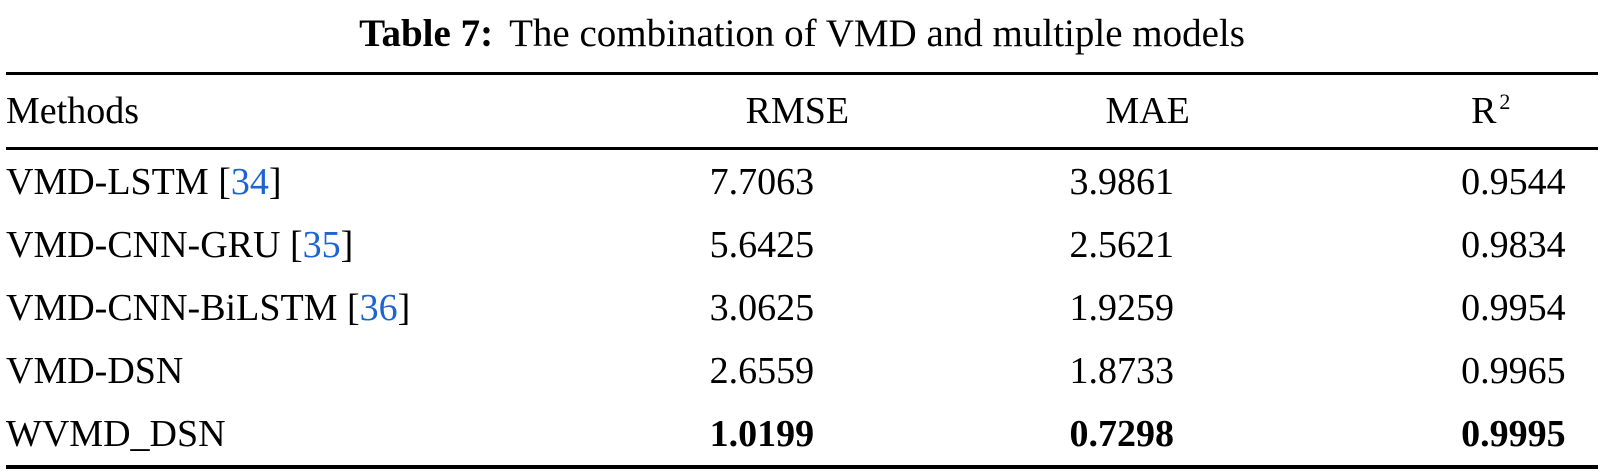 This screenshot has width=1604, height=475. What do you see at coordinates (378, 307) in the screenshot?
I see `citation-link: 36` at bounding box center [378, 307].